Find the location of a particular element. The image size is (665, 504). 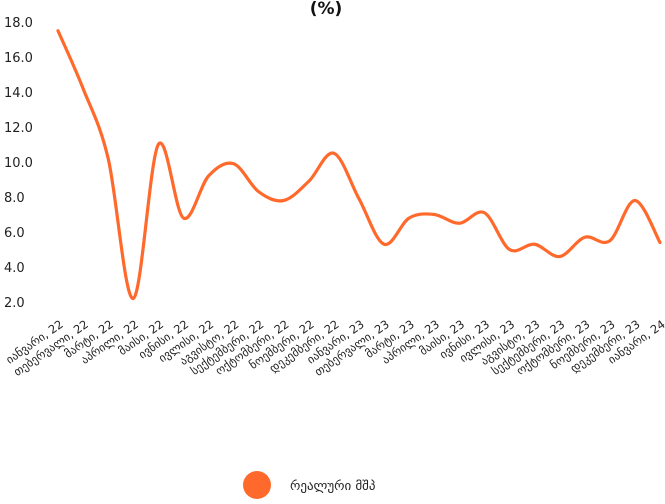

y-tick-label: 2.0 is located at coordinates (14, 303).